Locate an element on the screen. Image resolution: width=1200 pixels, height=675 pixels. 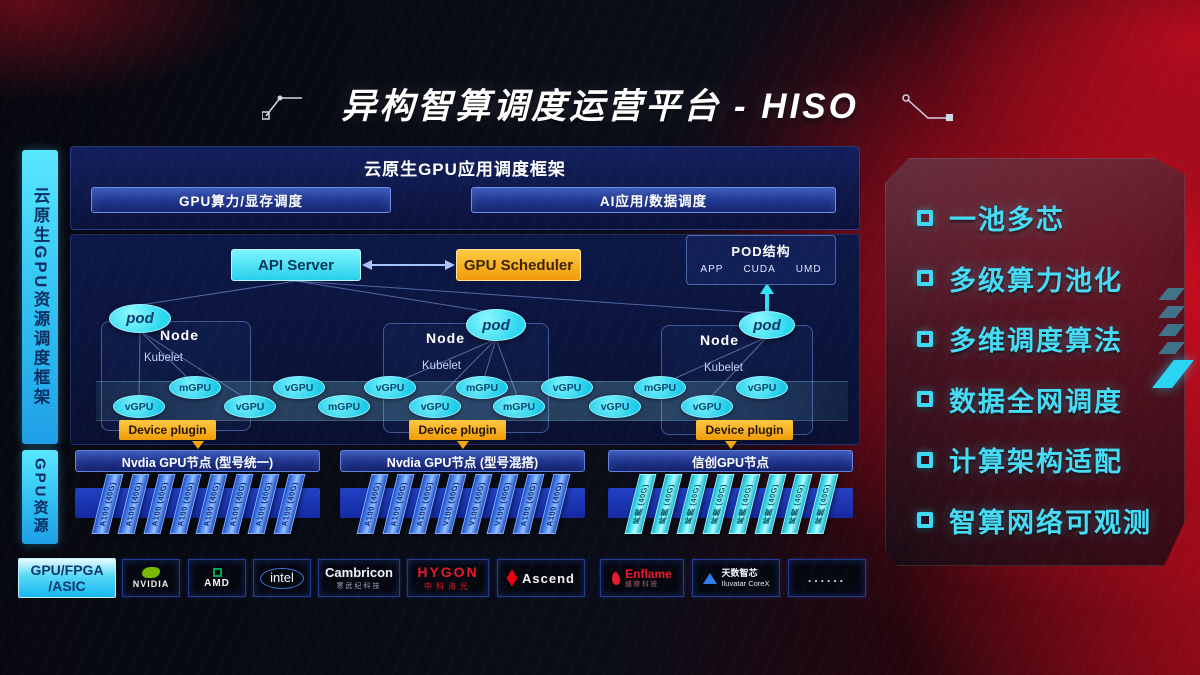
feature-label: 计算架构适配 is located at coordinates (1036, 462).